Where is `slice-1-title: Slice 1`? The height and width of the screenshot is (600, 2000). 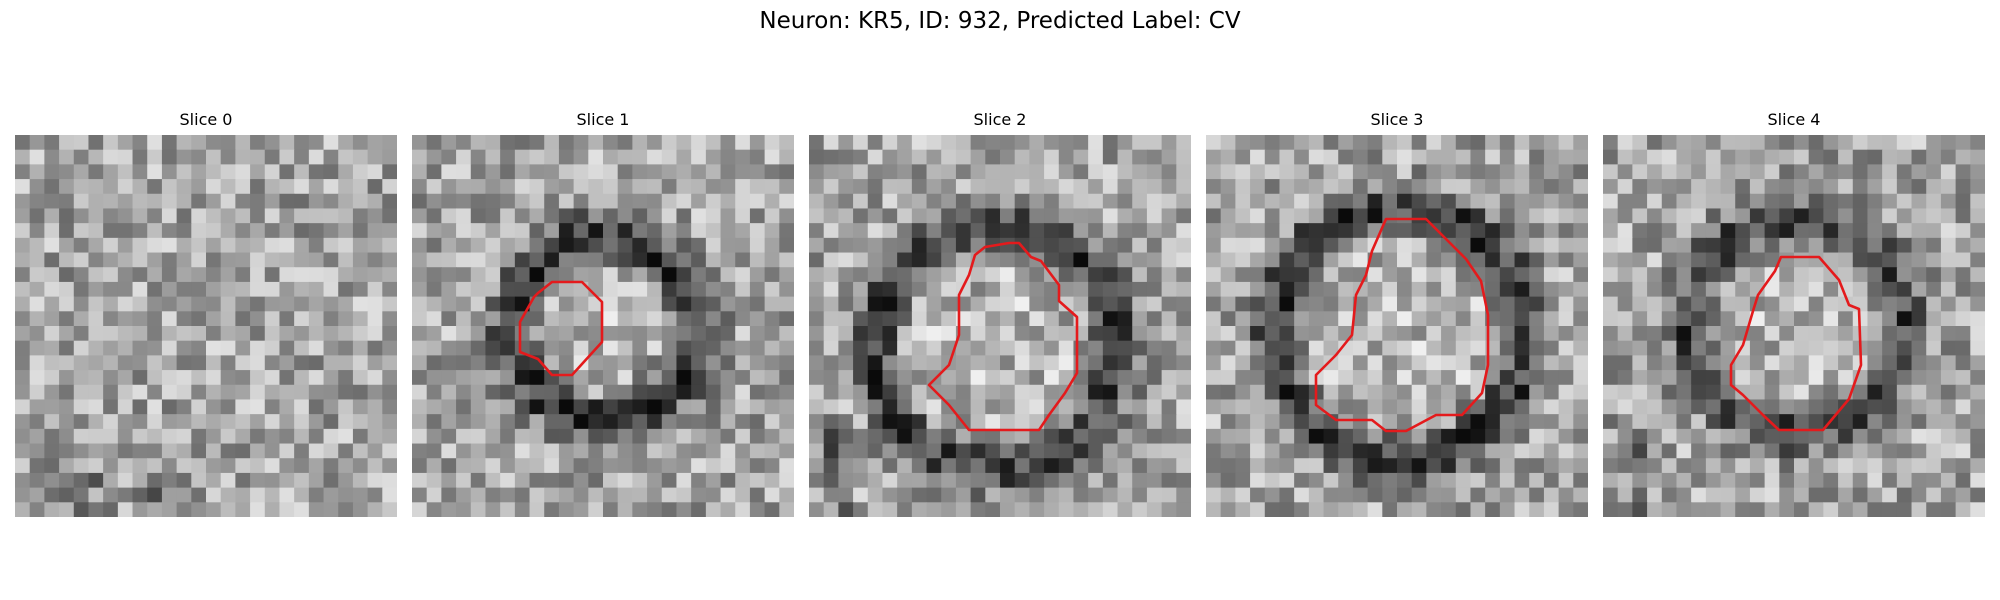
slice-1-title: Slice 1 is located at coordinates (603, 119).